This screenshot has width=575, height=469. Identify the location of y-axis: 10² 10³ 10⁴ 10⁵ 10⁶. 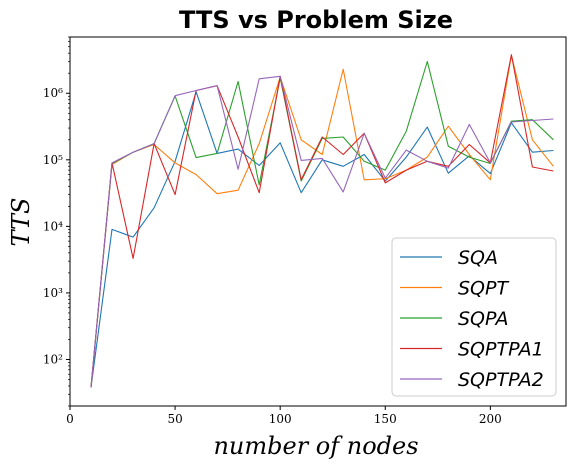
(56, 221).